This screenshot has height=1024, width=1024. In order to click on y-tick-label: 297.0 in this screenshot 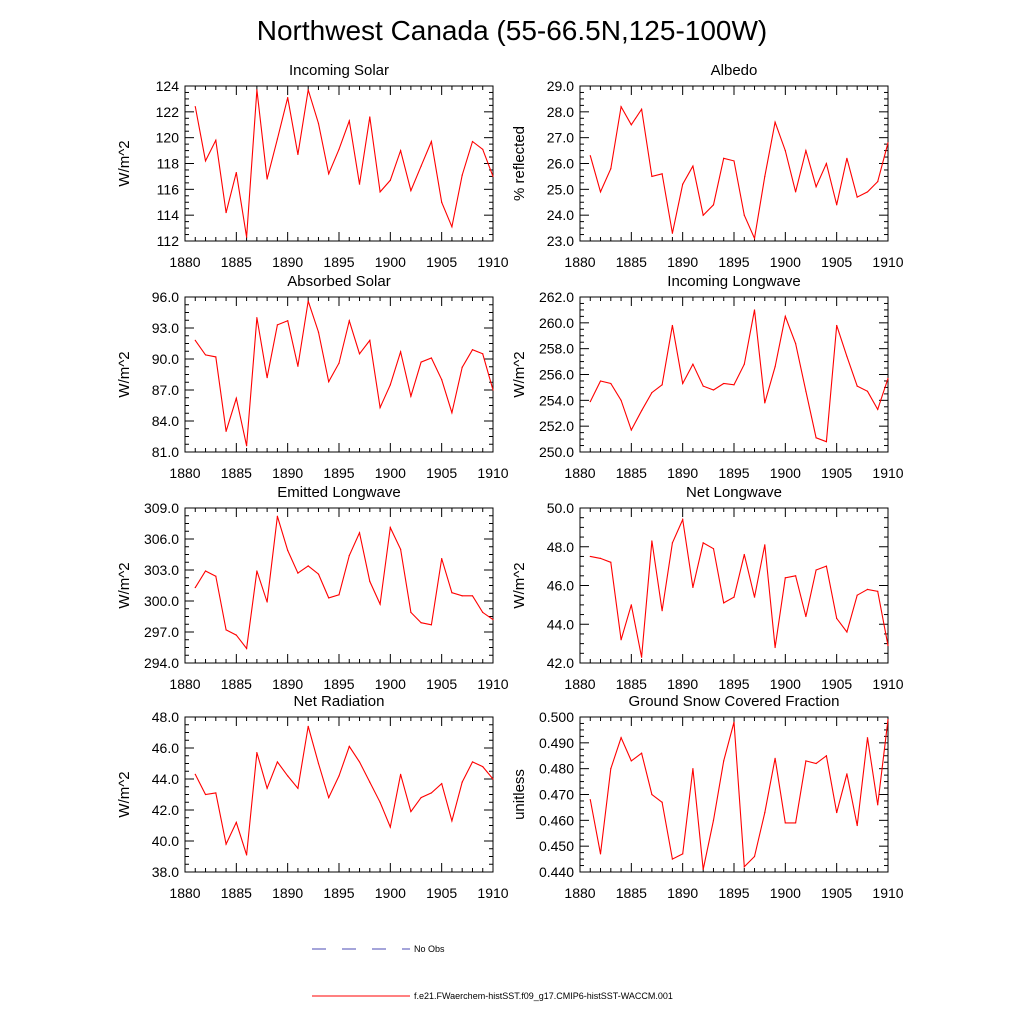, I will do `click(161, 632)`.